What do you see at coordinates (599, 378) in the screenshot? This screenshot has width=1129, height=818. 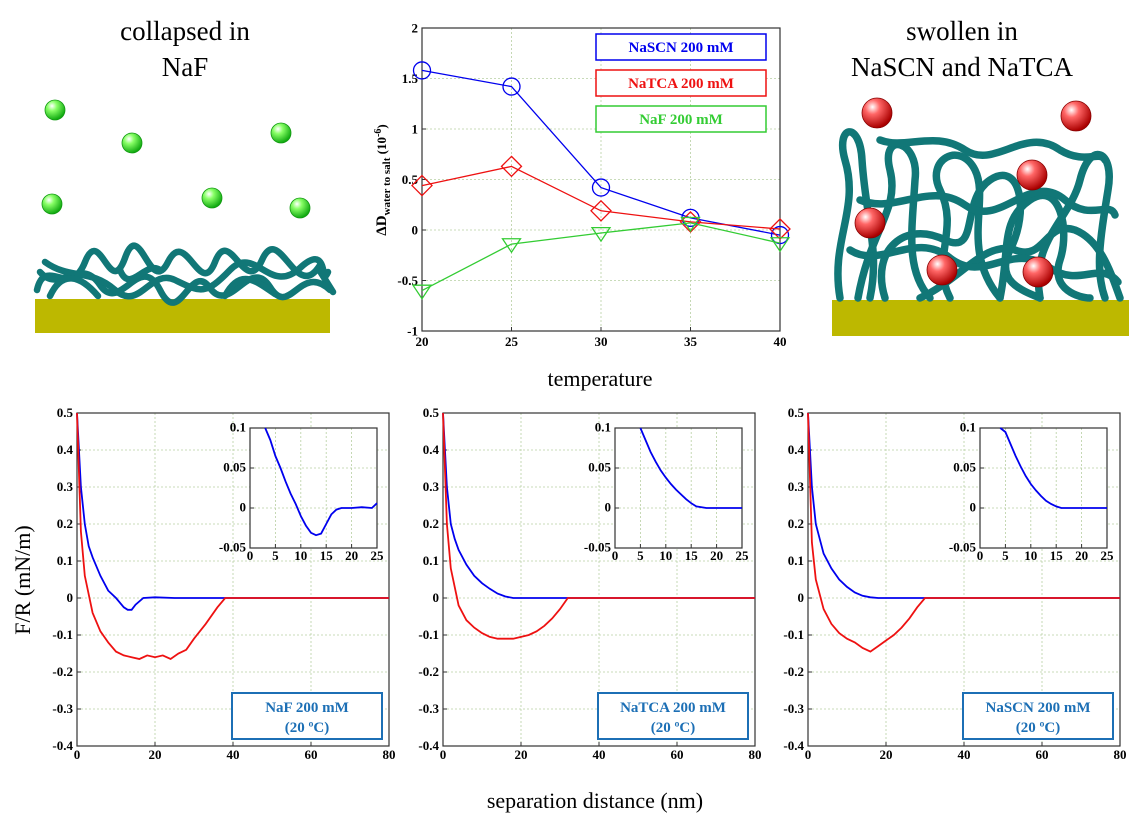 I see `temperature-axis-label: temperature` at bounding box center [599, 378].